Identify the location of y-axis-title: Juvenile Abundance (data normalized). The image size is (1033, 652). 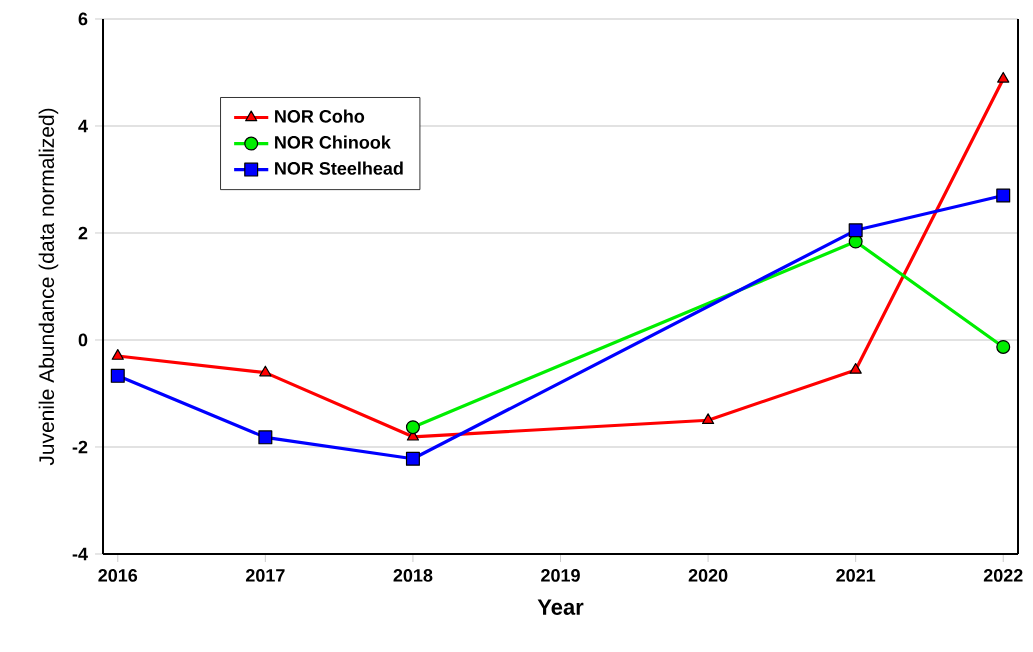
(48, 287).